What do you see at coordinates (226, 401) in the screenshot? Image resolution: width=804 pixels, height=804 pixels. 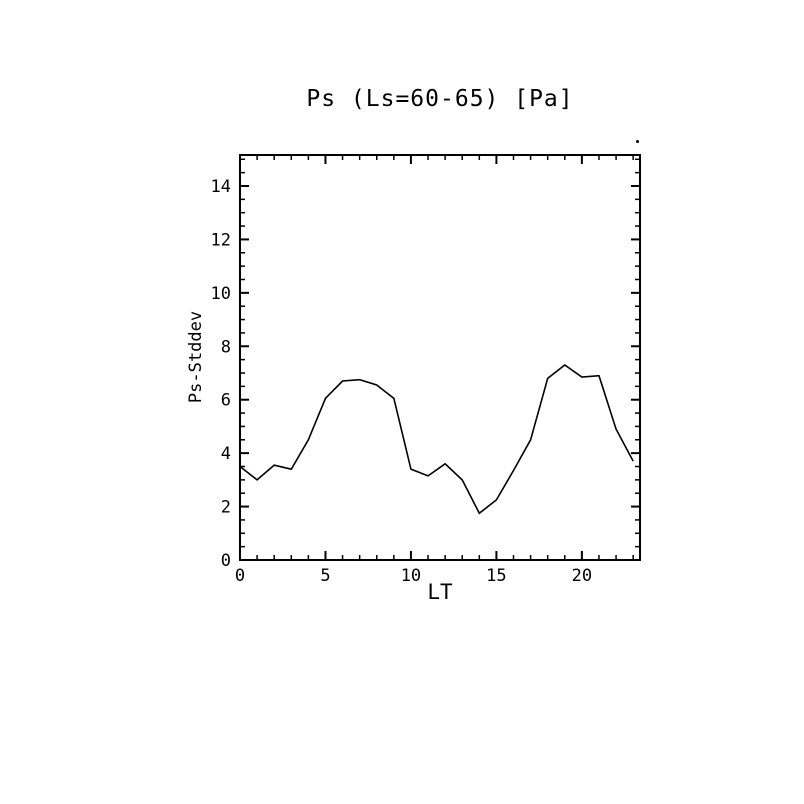 I see `y-tick-label: 6` at bounding box center [226, 401].